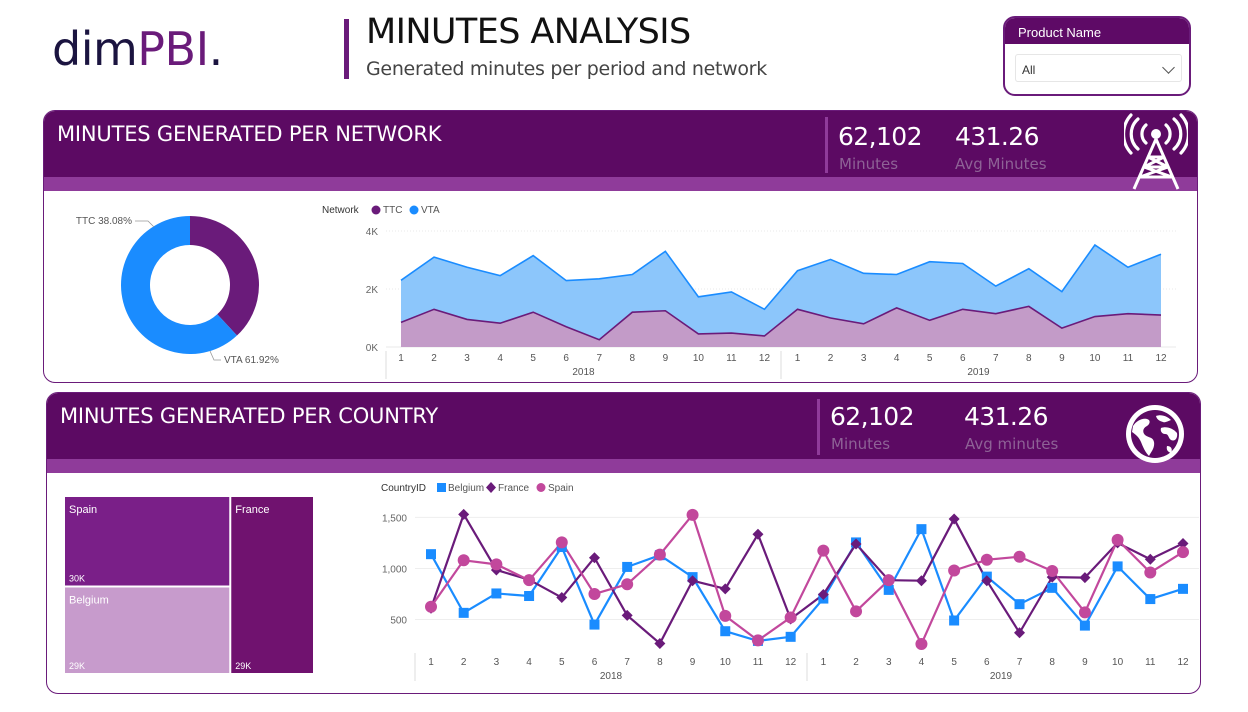  Describe the element at coordinates (147, 630) in the screenshot. I see `treemap-tile-belgium` at that location.